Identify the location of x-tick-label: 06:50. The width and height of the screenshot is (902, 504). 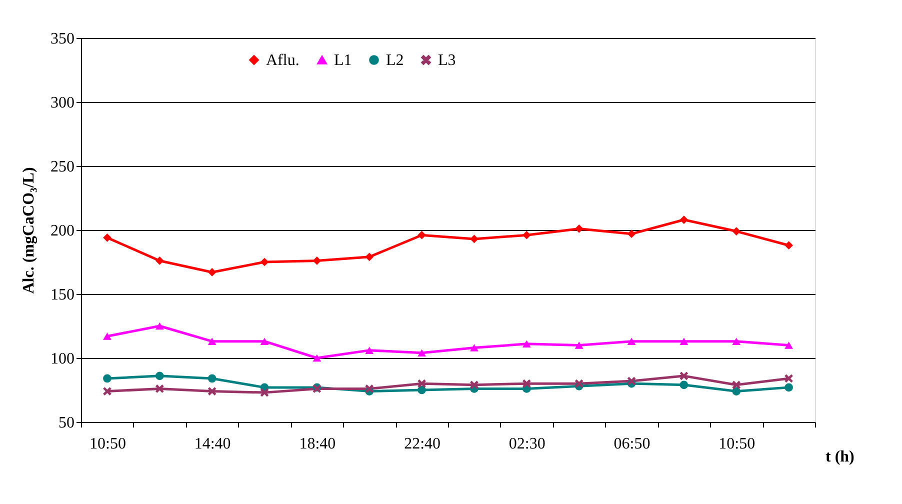
(632, 444).